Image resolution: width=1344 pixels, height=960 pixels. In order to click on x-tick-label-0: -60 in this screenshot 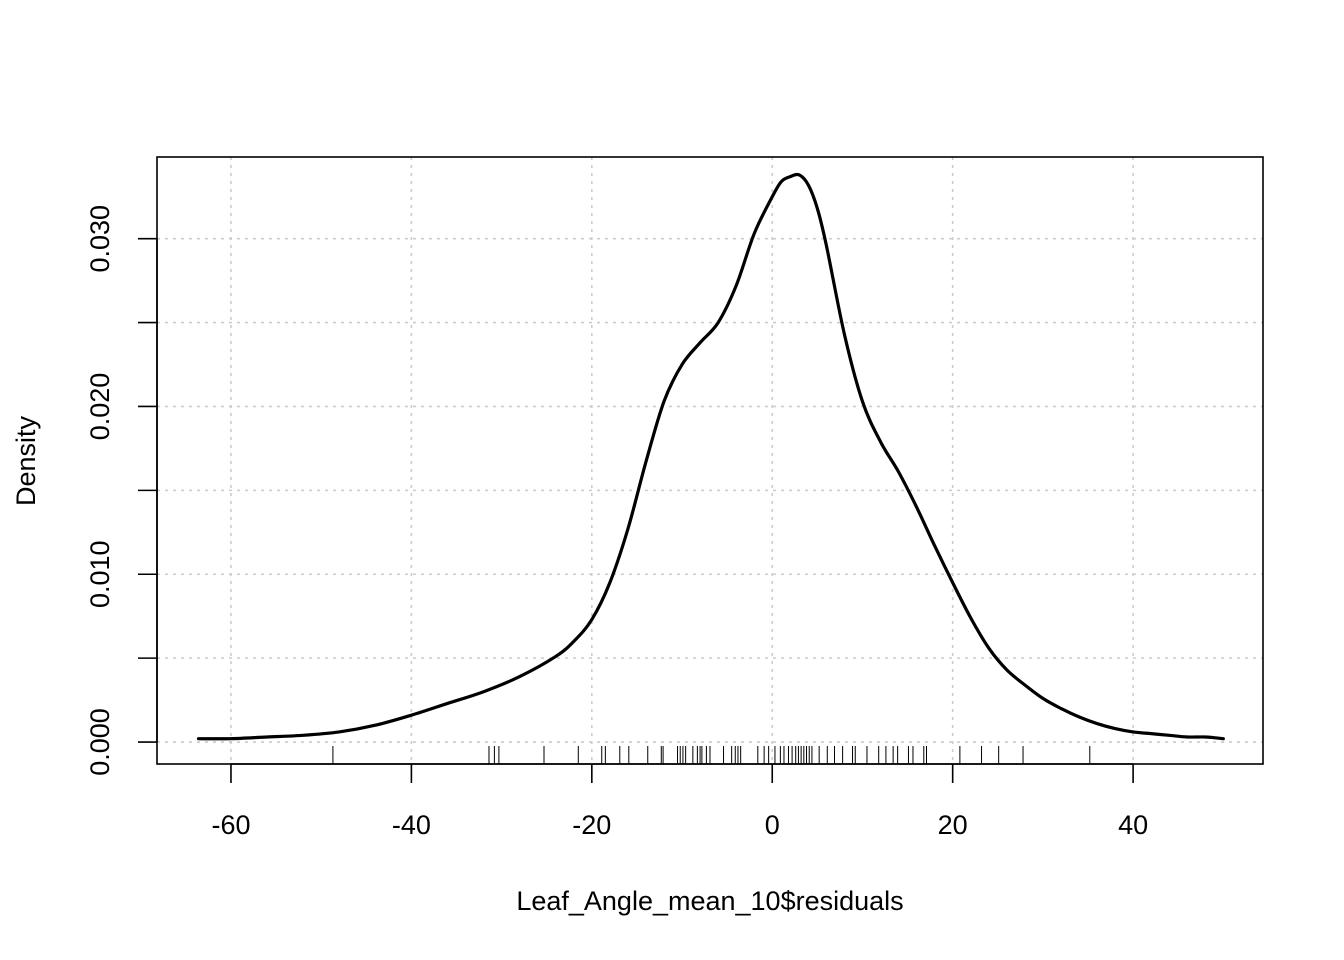, I will do `click(230, 825)`.